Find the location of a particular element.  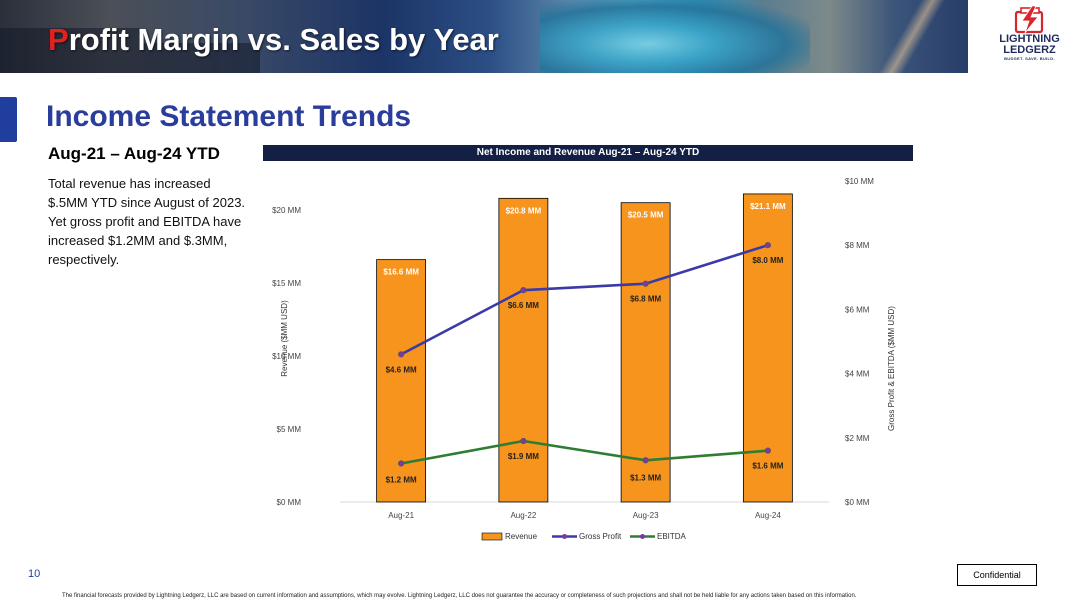

y-axis-title: Revenue ($MM USD) is located at coordinates (284, 338).